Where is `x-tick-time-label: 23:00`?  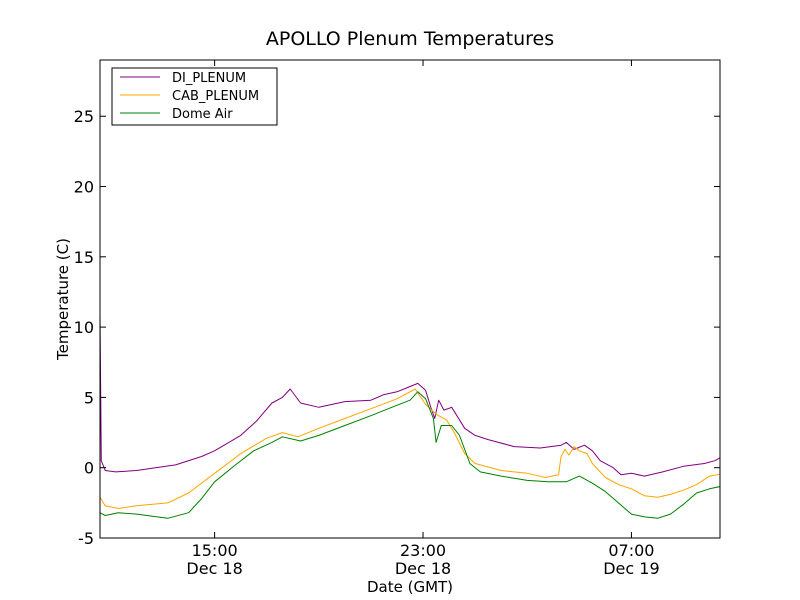 x-tick-time-label: 23:00 is located at coordinates (423, 550).